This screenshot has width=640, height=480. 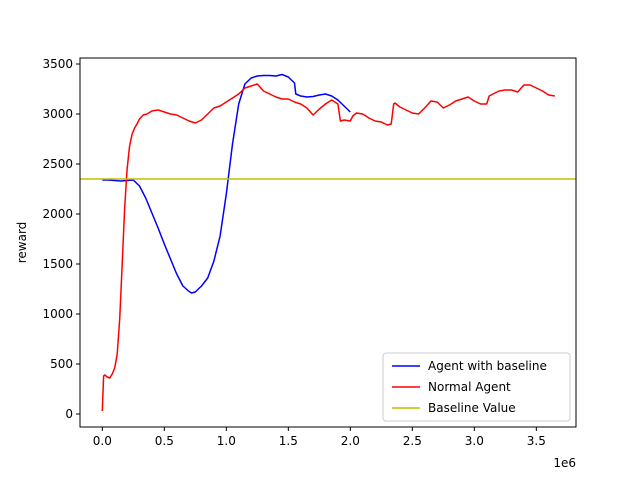 What do you see at coordinates (57, 114) in the screenshot?
I see `y-tick-label: 3000` at bounding box center [57, 114].